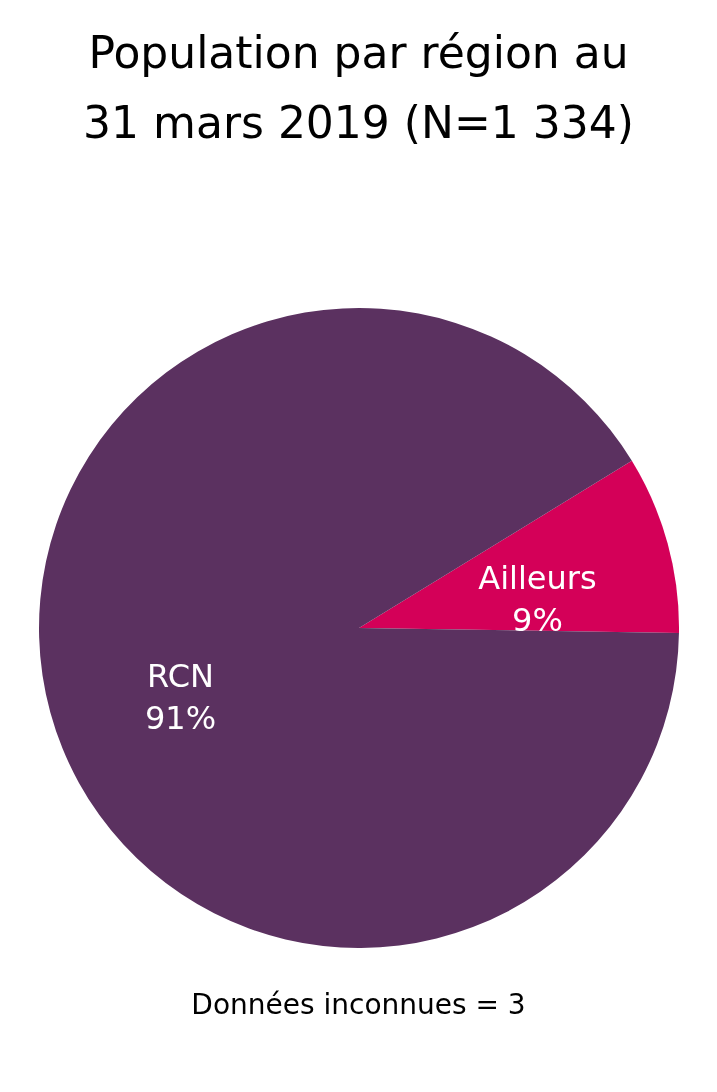 The width and height of the screenshot is (717, 1092). Describe the element at coordinates (180, 675) in the screenshot. I see `slice-label: RCN` at that location.